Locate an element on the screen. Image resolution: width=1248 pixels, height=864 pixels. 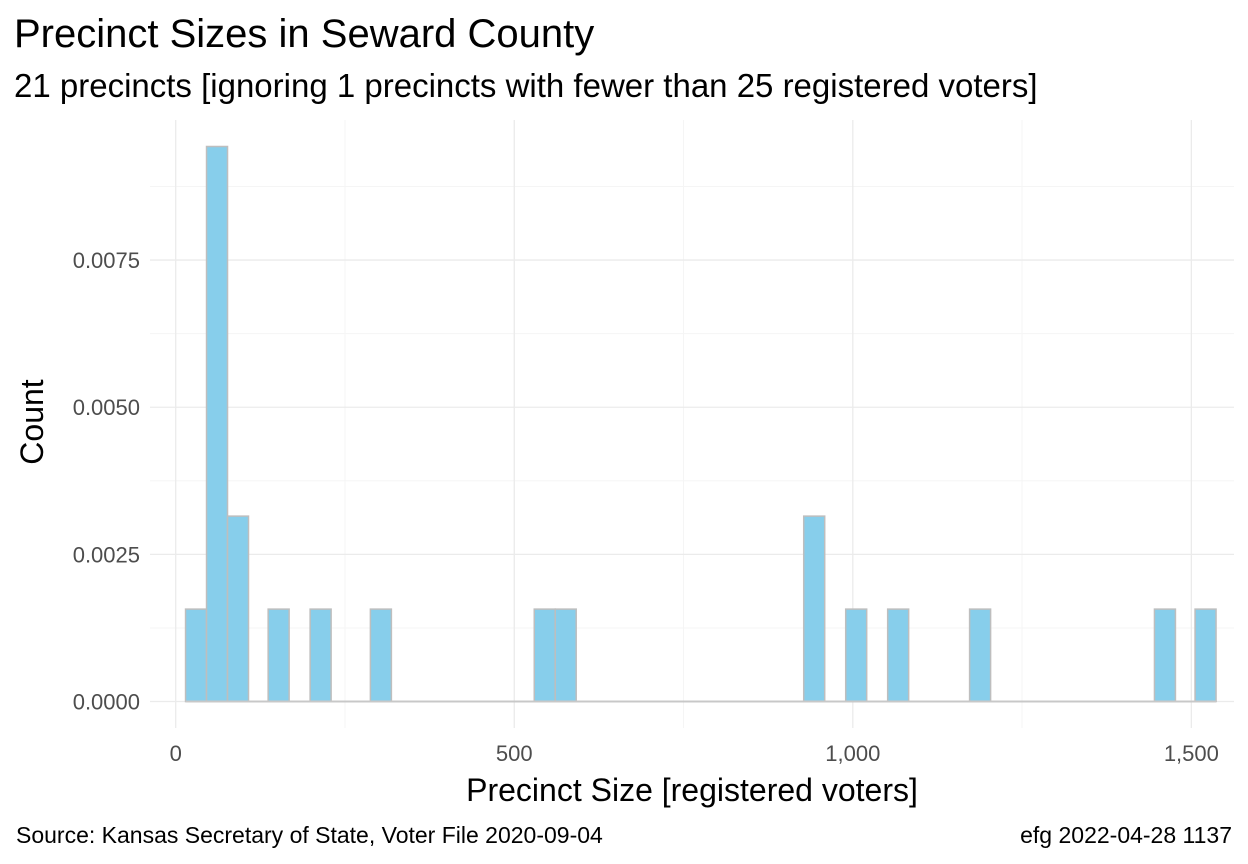
x-tick-label: 500 is located at coordinates (514, 753).